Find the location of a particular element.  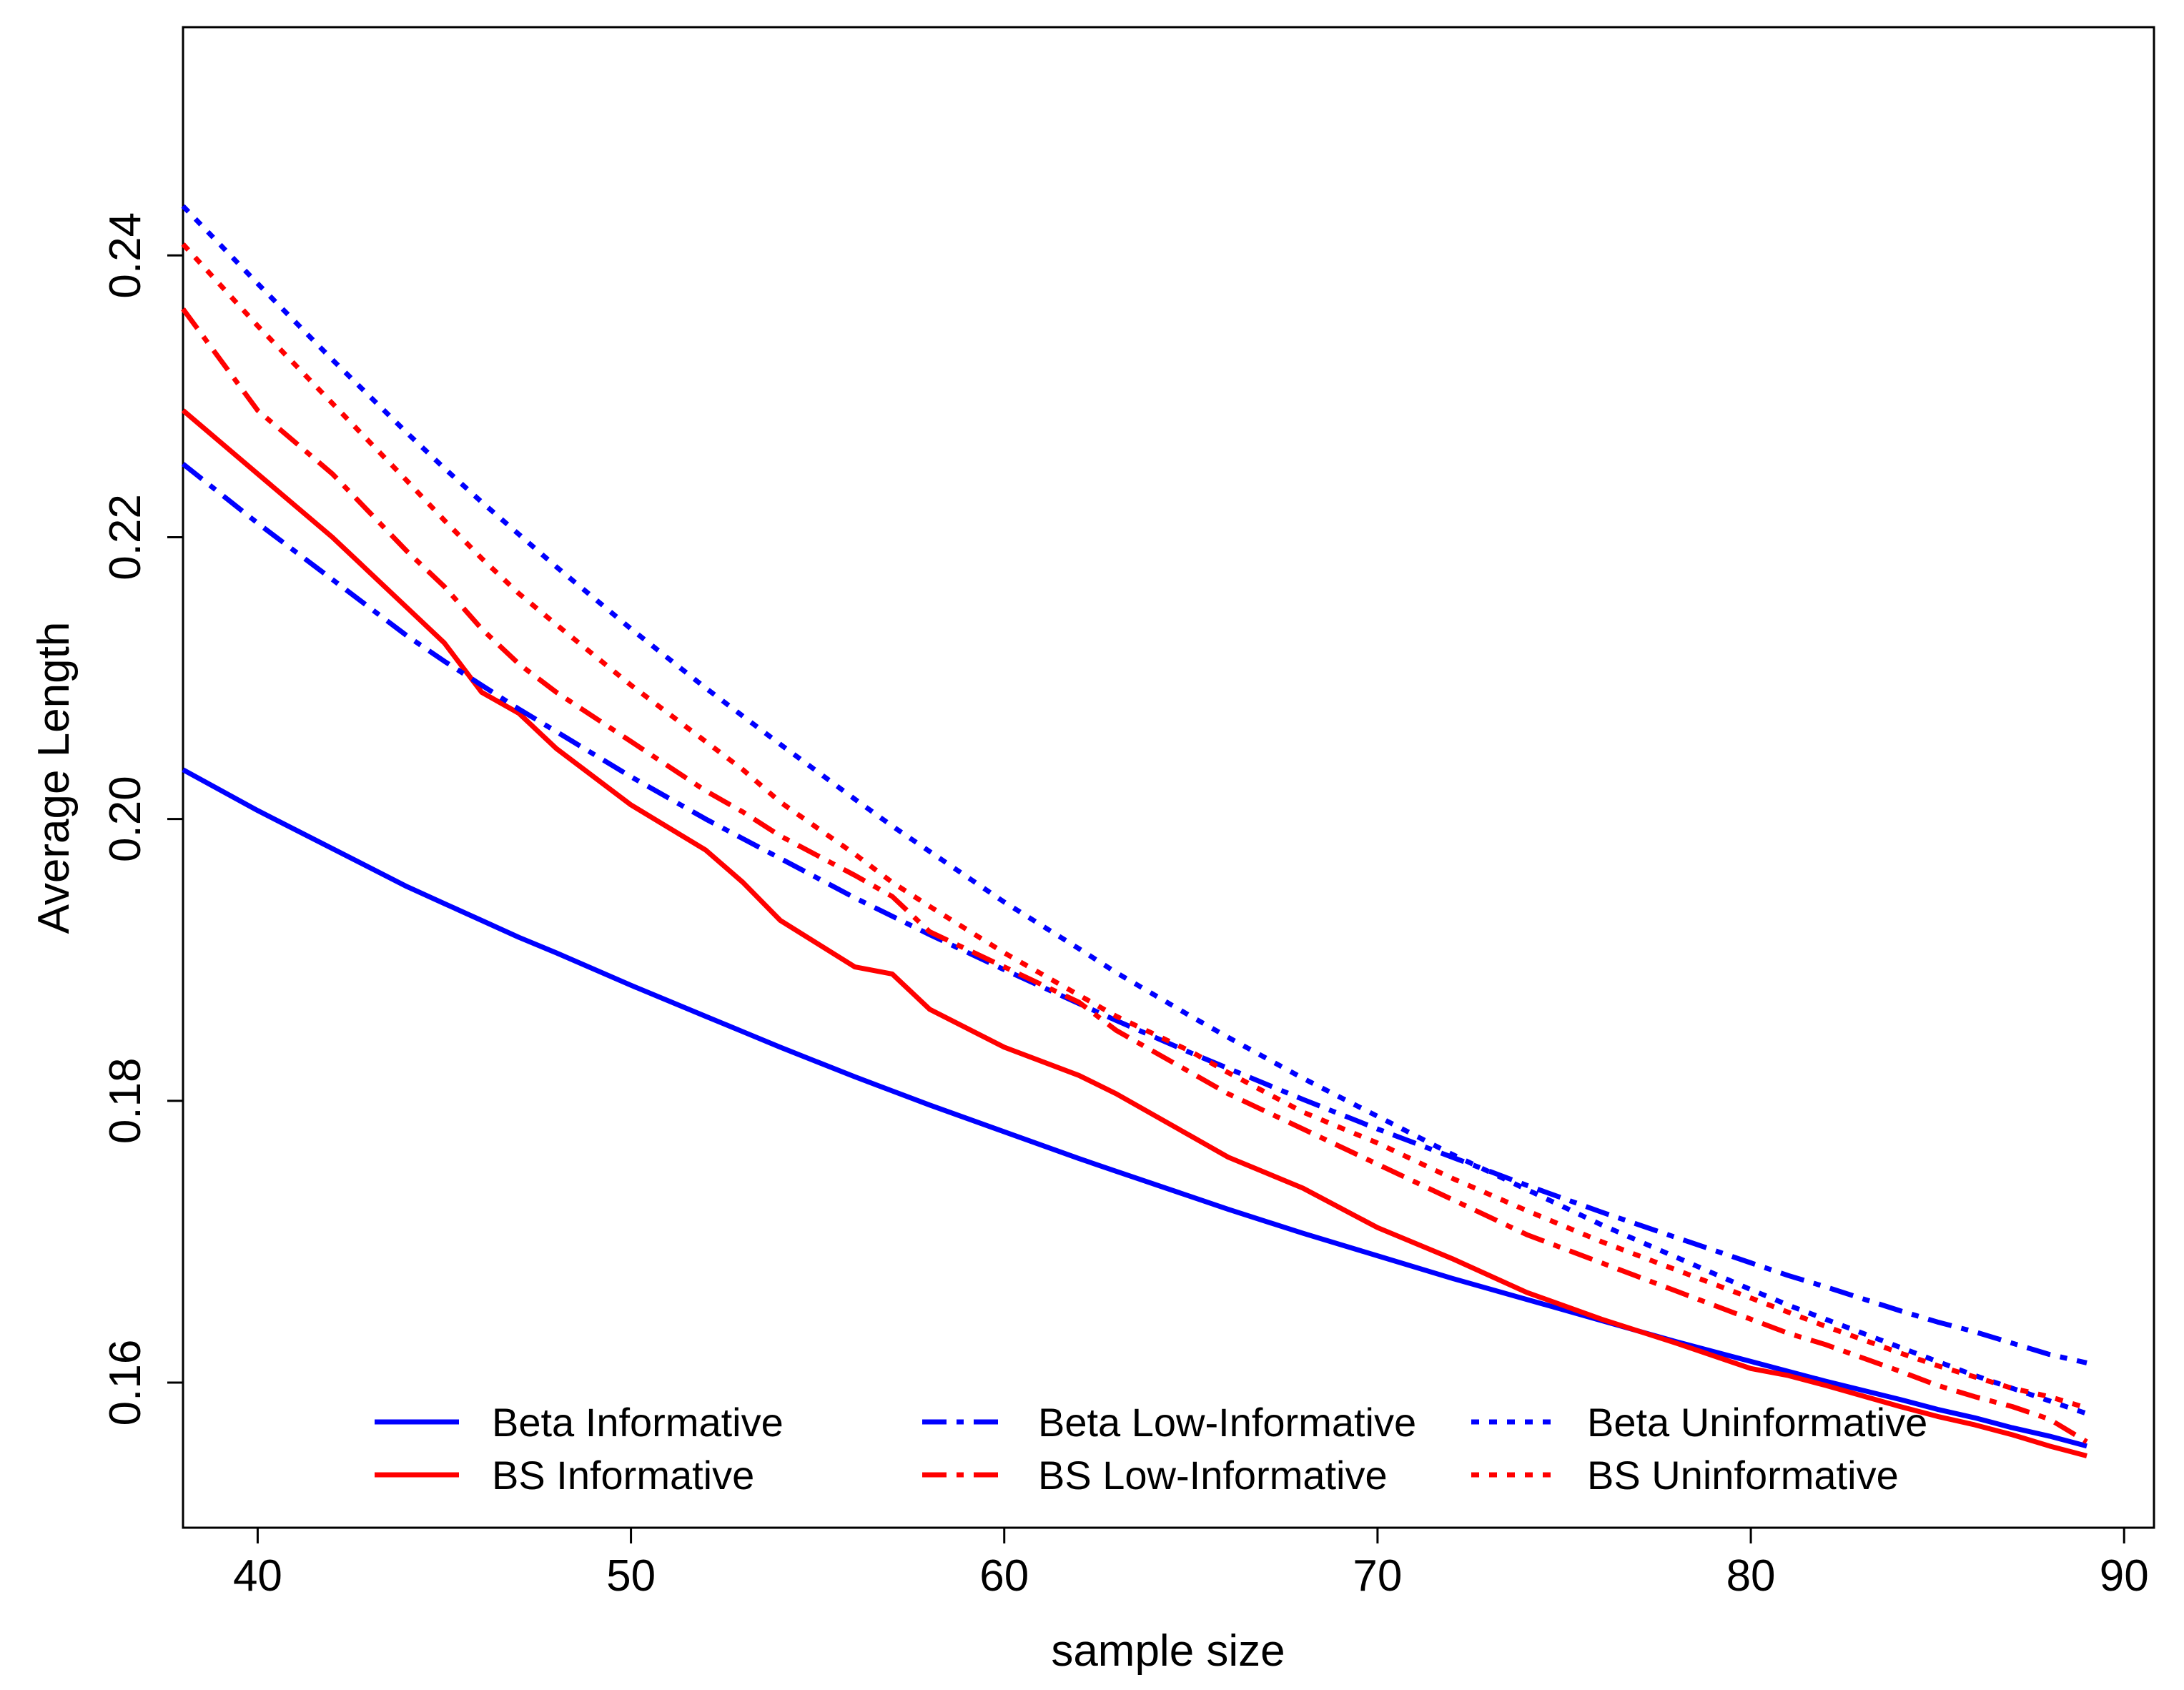

legend-label-bs-low-informative: BS Low-Informative is located at coordinates (1213, 1475).